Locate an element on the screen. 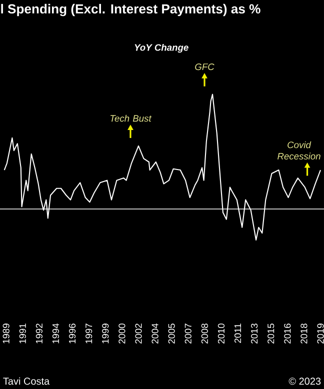  x-tick-label: 1991 is located at coordinates (22, 334).